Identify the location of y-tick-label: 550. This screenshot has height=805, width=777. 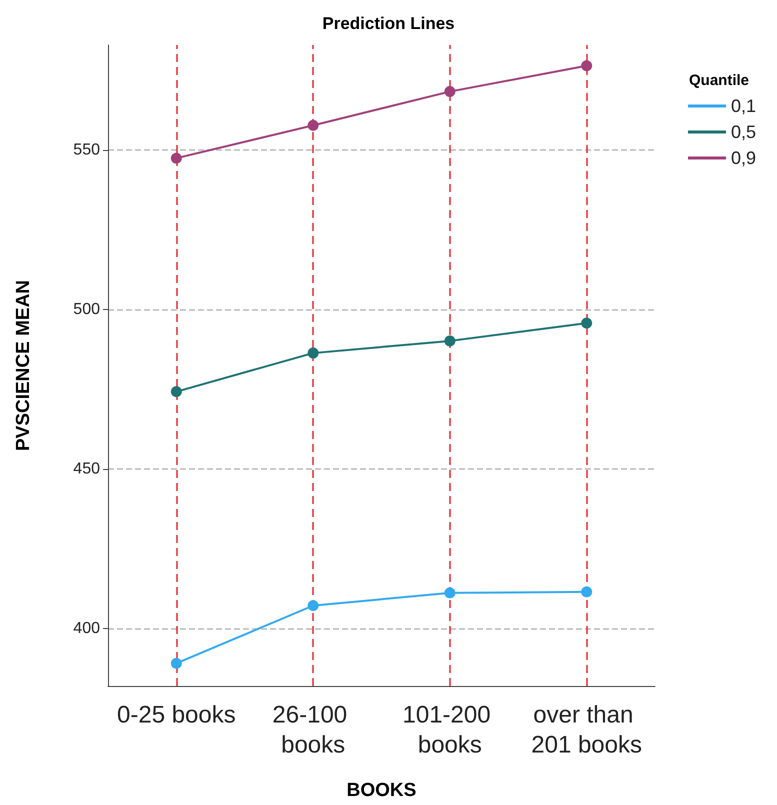
(86, 150).